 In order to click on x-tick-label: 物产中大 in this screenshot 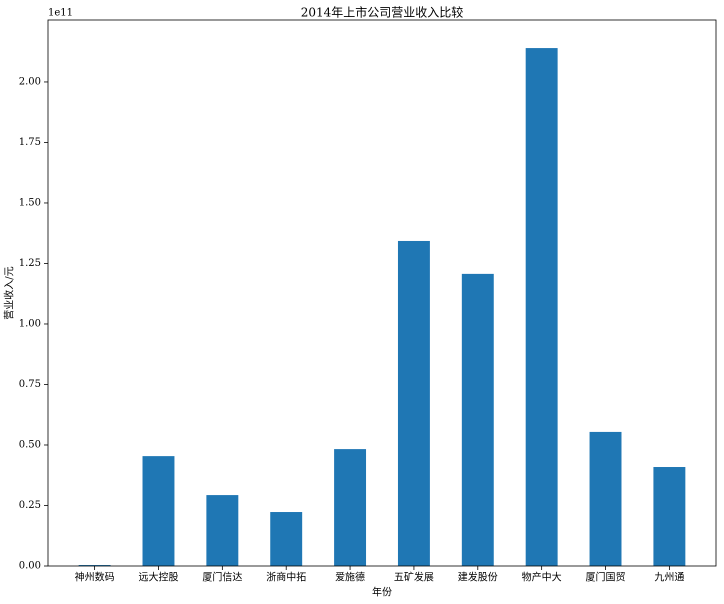, I will do `click(542, 577)`.